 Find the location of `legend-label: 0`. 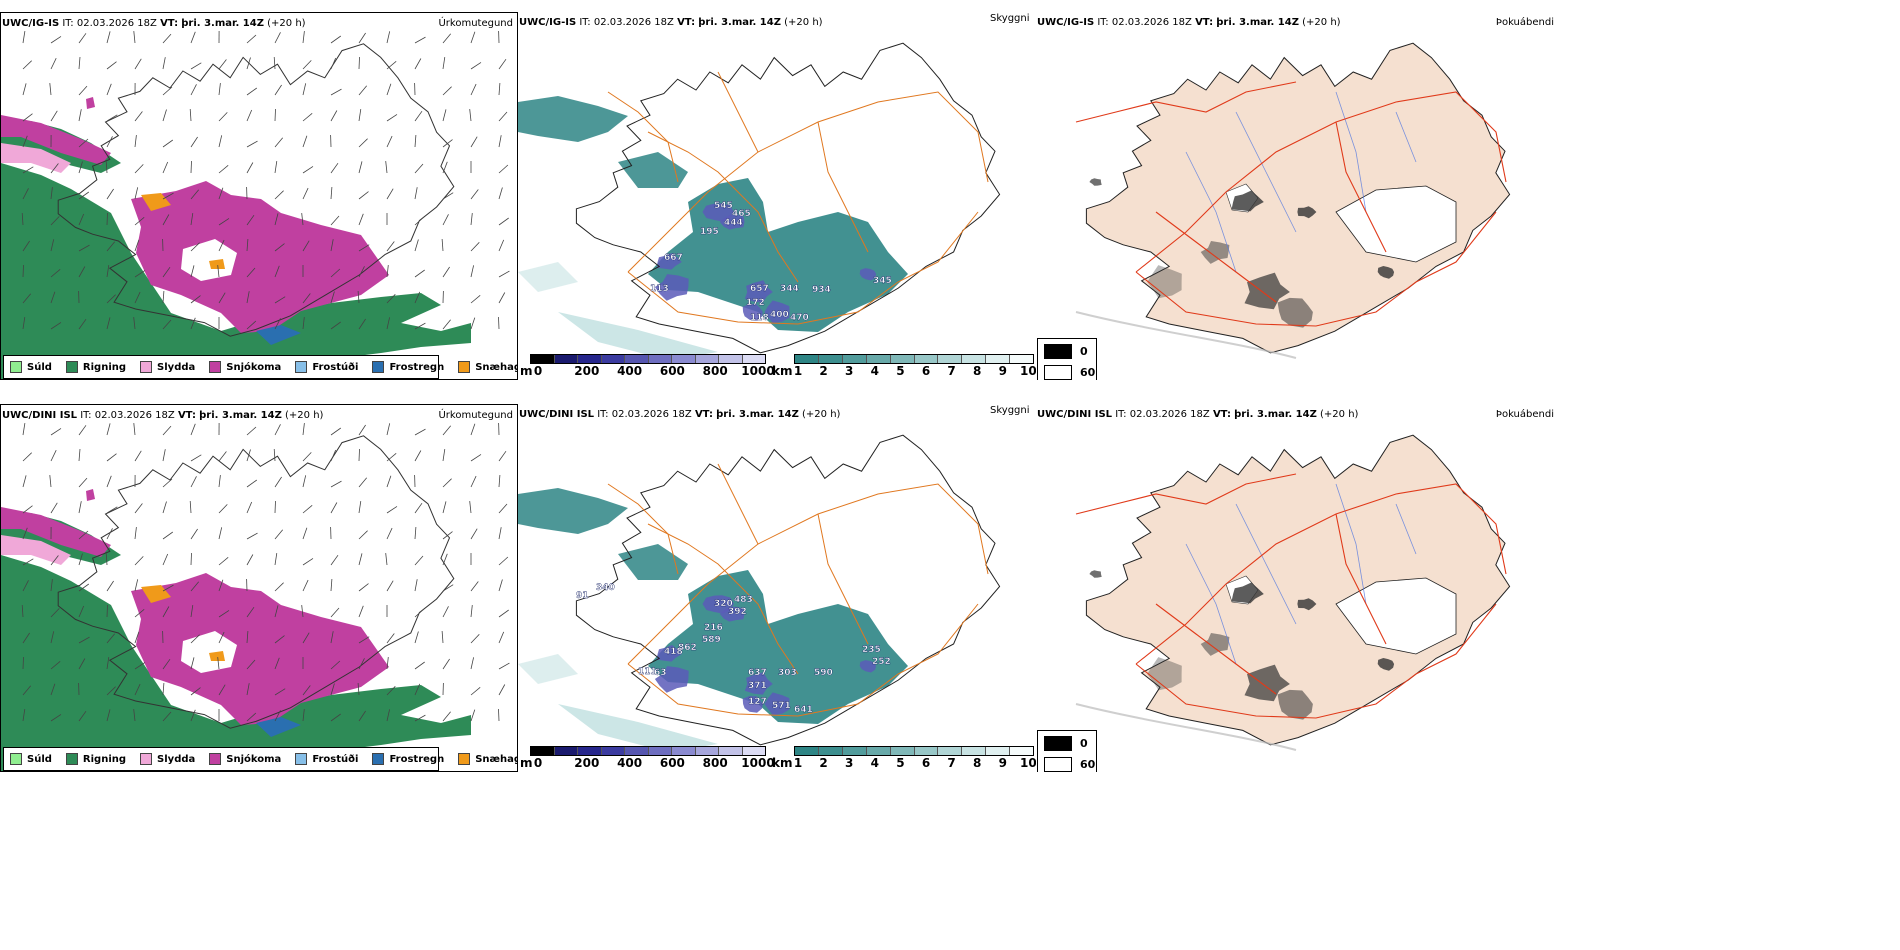

legend-label: 0 is located at coordinates (1084, 351).